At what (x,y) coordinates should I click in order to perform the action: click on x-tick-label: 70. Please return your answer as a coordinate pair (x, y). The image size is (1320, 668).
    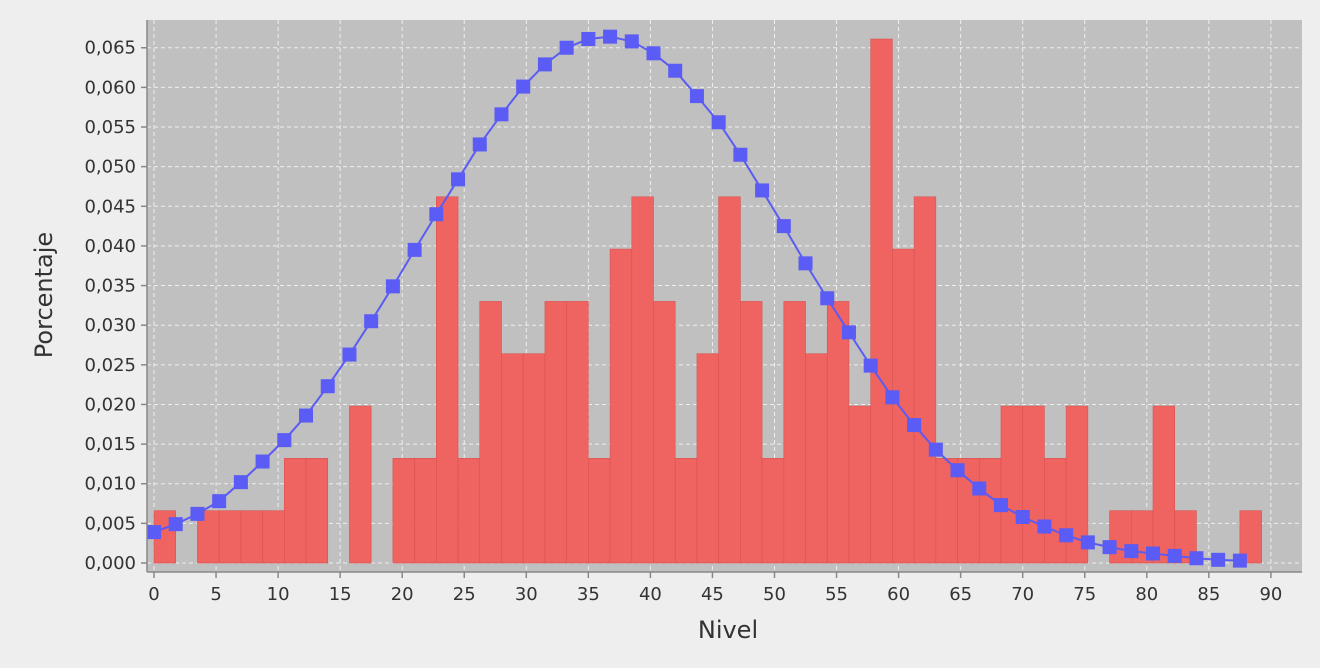
    Looking at the image, I should click on (1022, 594).